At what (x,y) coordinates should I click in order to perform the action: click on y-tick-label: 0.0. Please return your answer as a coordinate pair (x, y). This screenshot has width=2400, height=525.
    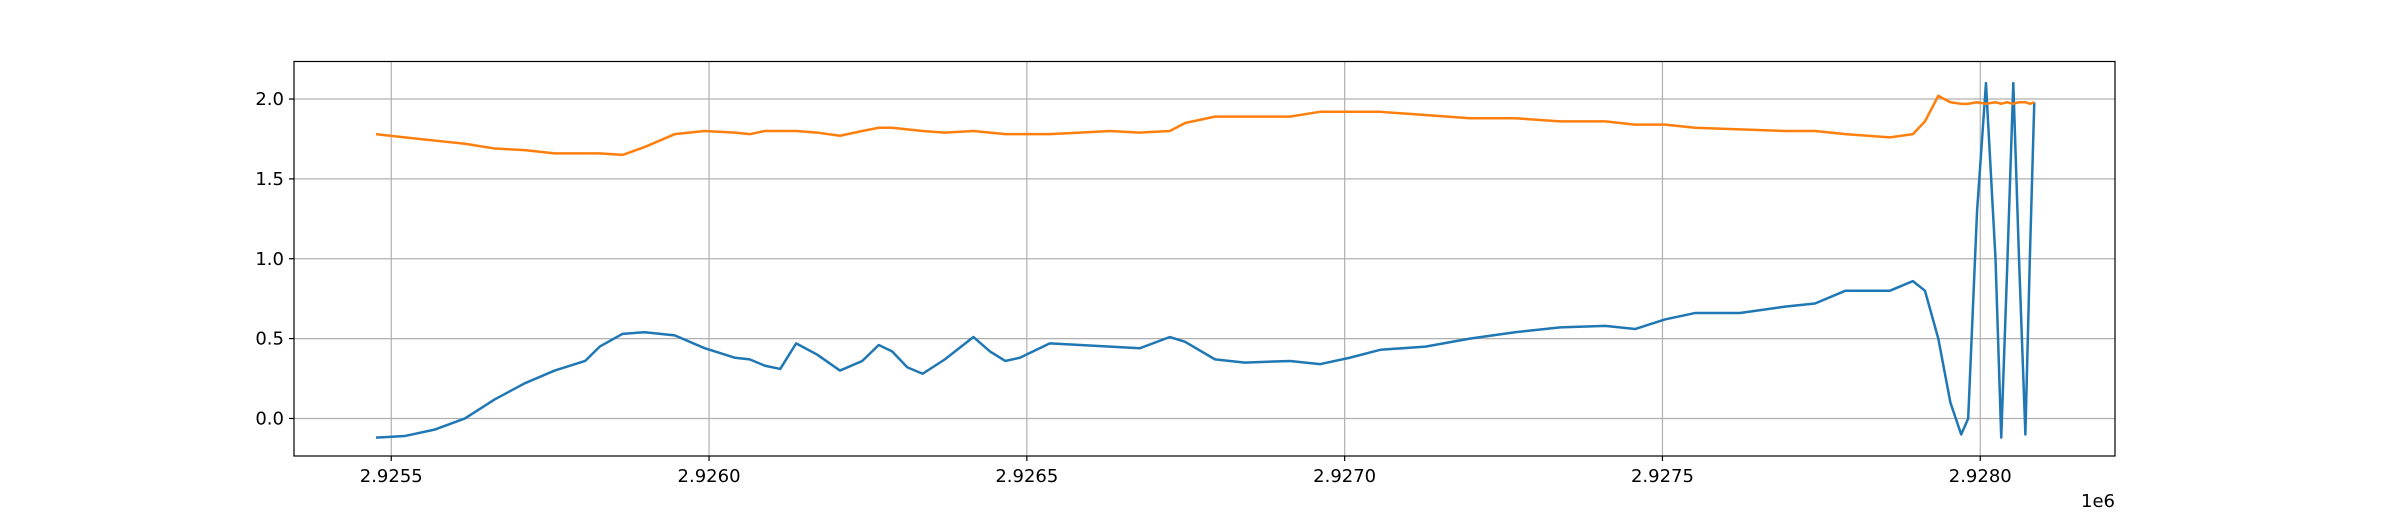
    Looking at the image, I should click on (269, 418).